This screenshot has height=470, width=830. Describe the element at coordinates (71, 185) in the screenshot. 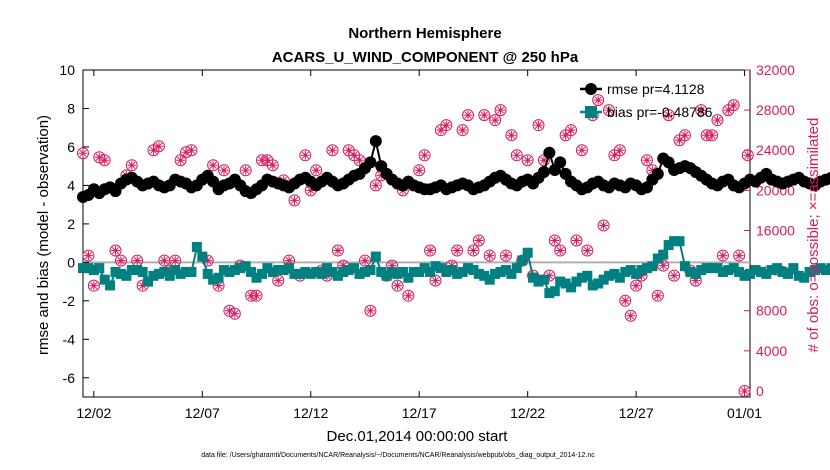

I see `y-tick-label: 4` at that location.